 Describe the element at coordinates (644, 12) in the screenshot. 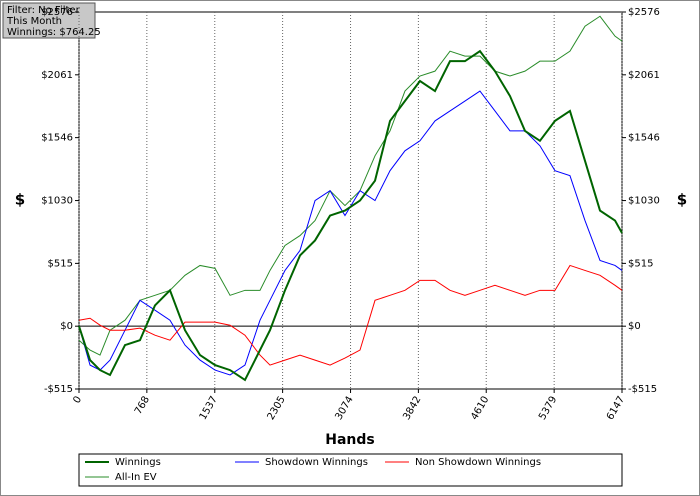

I see `y2-tick-label: $2576` at that location.